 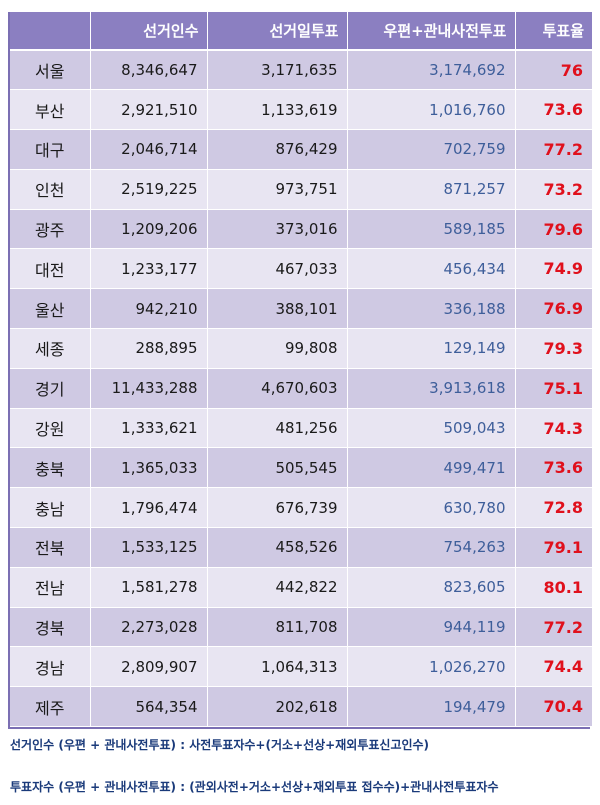 What do you see at coordinates (277, 149) in the screenshot?
I see `cell-election-day-votes: 876,429` at bounding box center [277, 149].